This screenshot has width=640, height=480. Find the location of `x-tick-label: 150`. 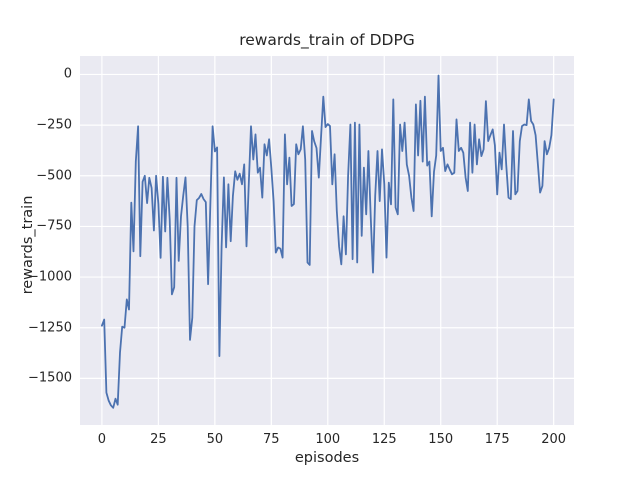

x-tick-label: 150 is located at coordinates (441, 439).